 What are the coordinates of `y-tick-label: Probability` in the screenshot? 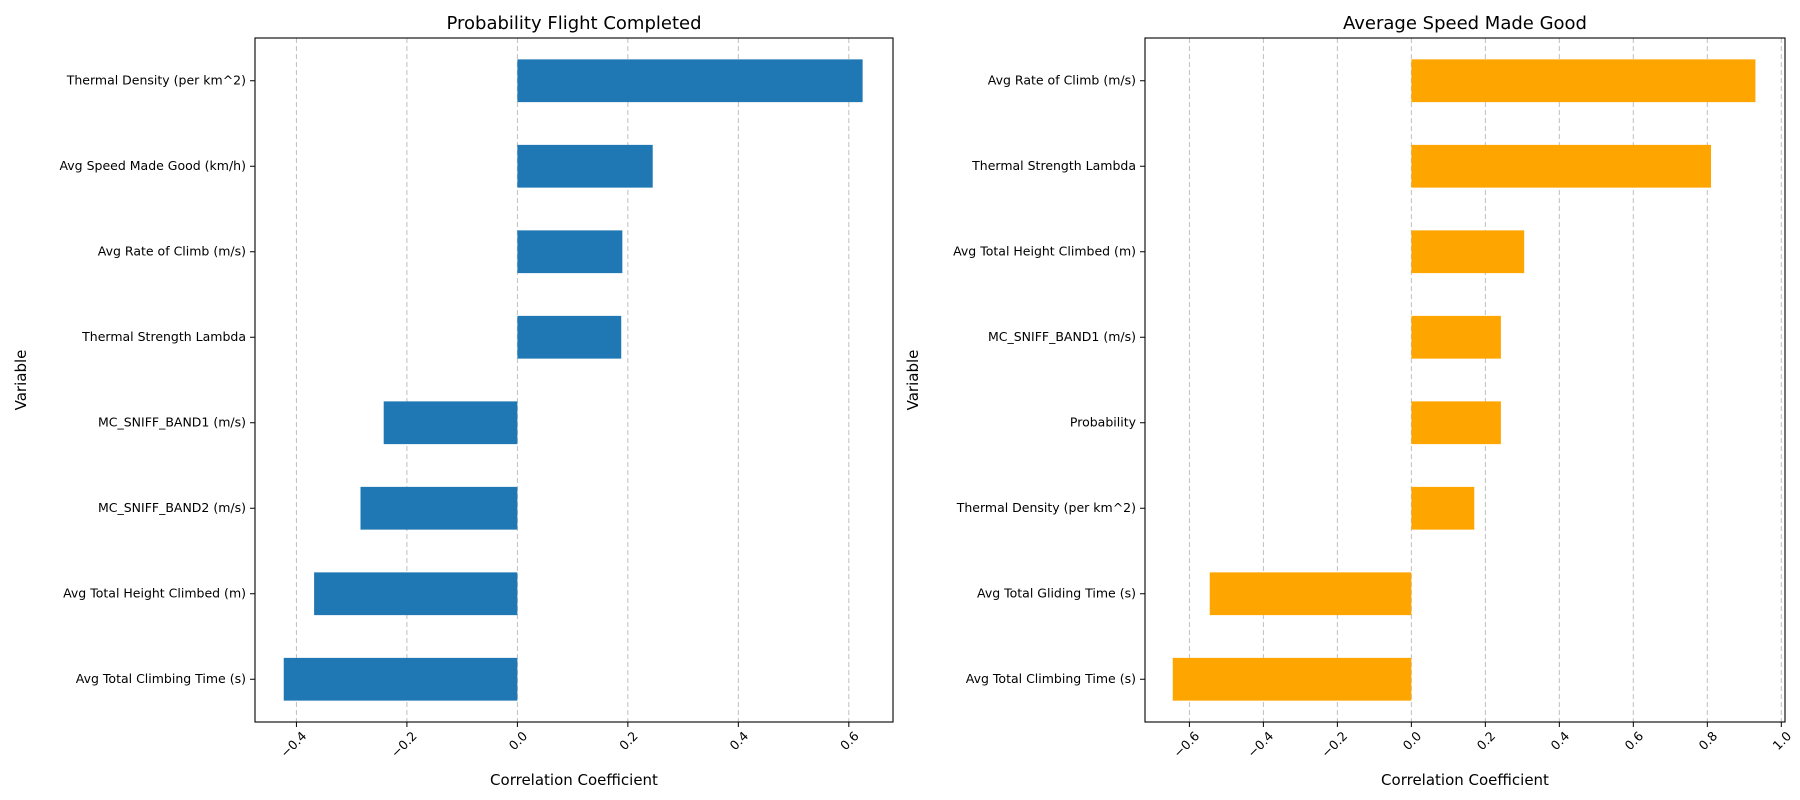 It's located at (1103, 421).